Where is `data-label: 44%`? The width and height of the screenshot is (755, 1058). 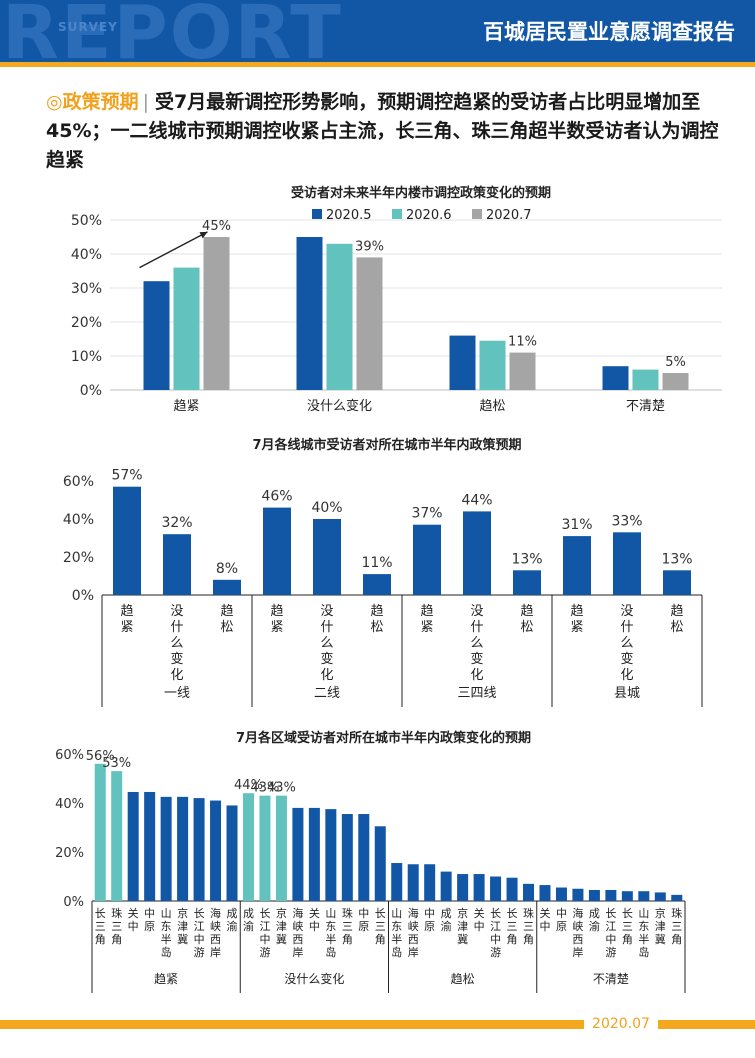
data-label: 44% is located at coordinates (476, 500).